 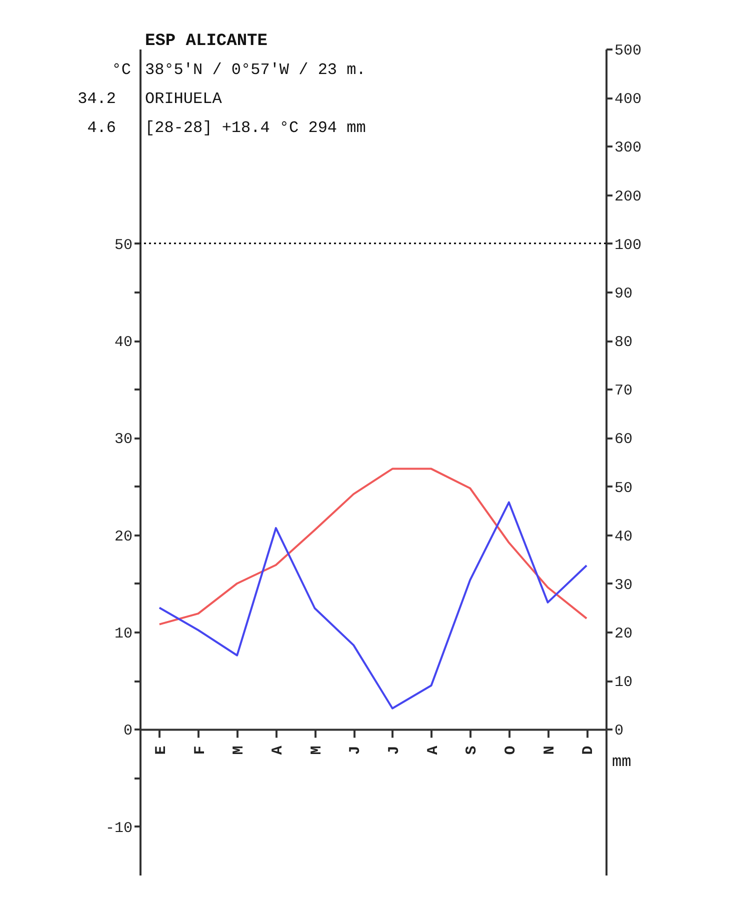 I want to click on x-tick-label: F, so click(x=200, y=750).